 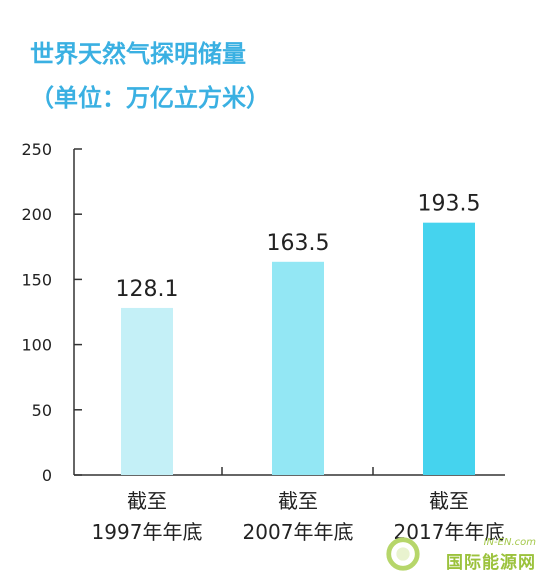 What do you see at coordinates (36, 149) in the screenshot?
I see `y-tick-label-5: 250` at bounding box center [36, 149].